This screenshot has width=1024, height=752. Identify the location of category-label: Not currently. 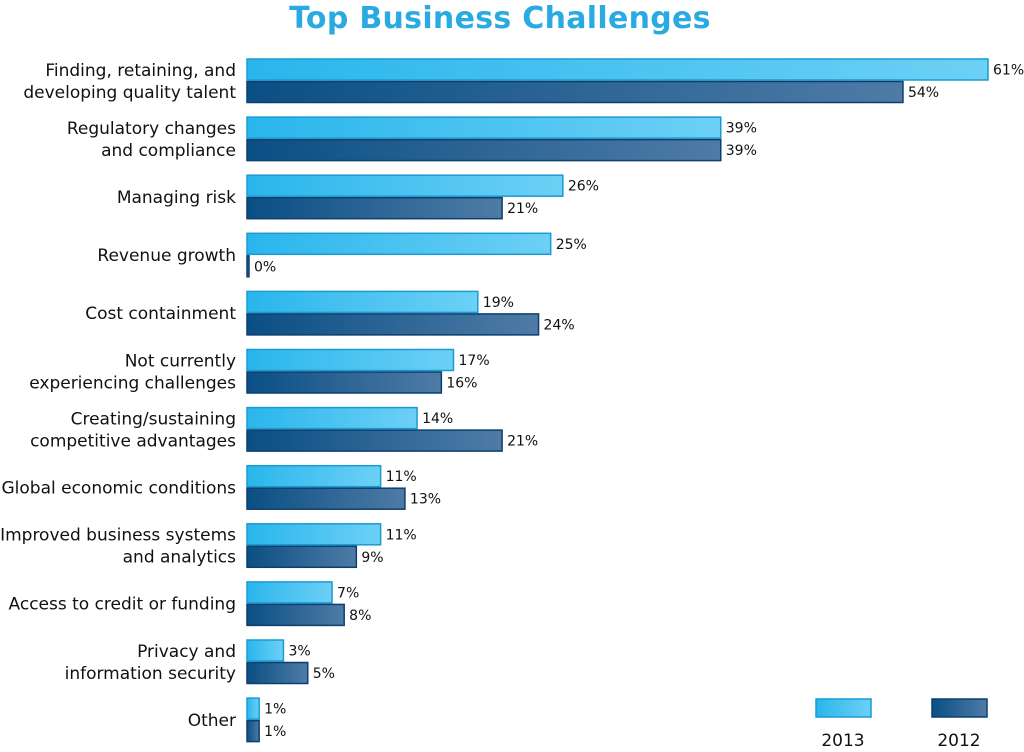
(180, 361).